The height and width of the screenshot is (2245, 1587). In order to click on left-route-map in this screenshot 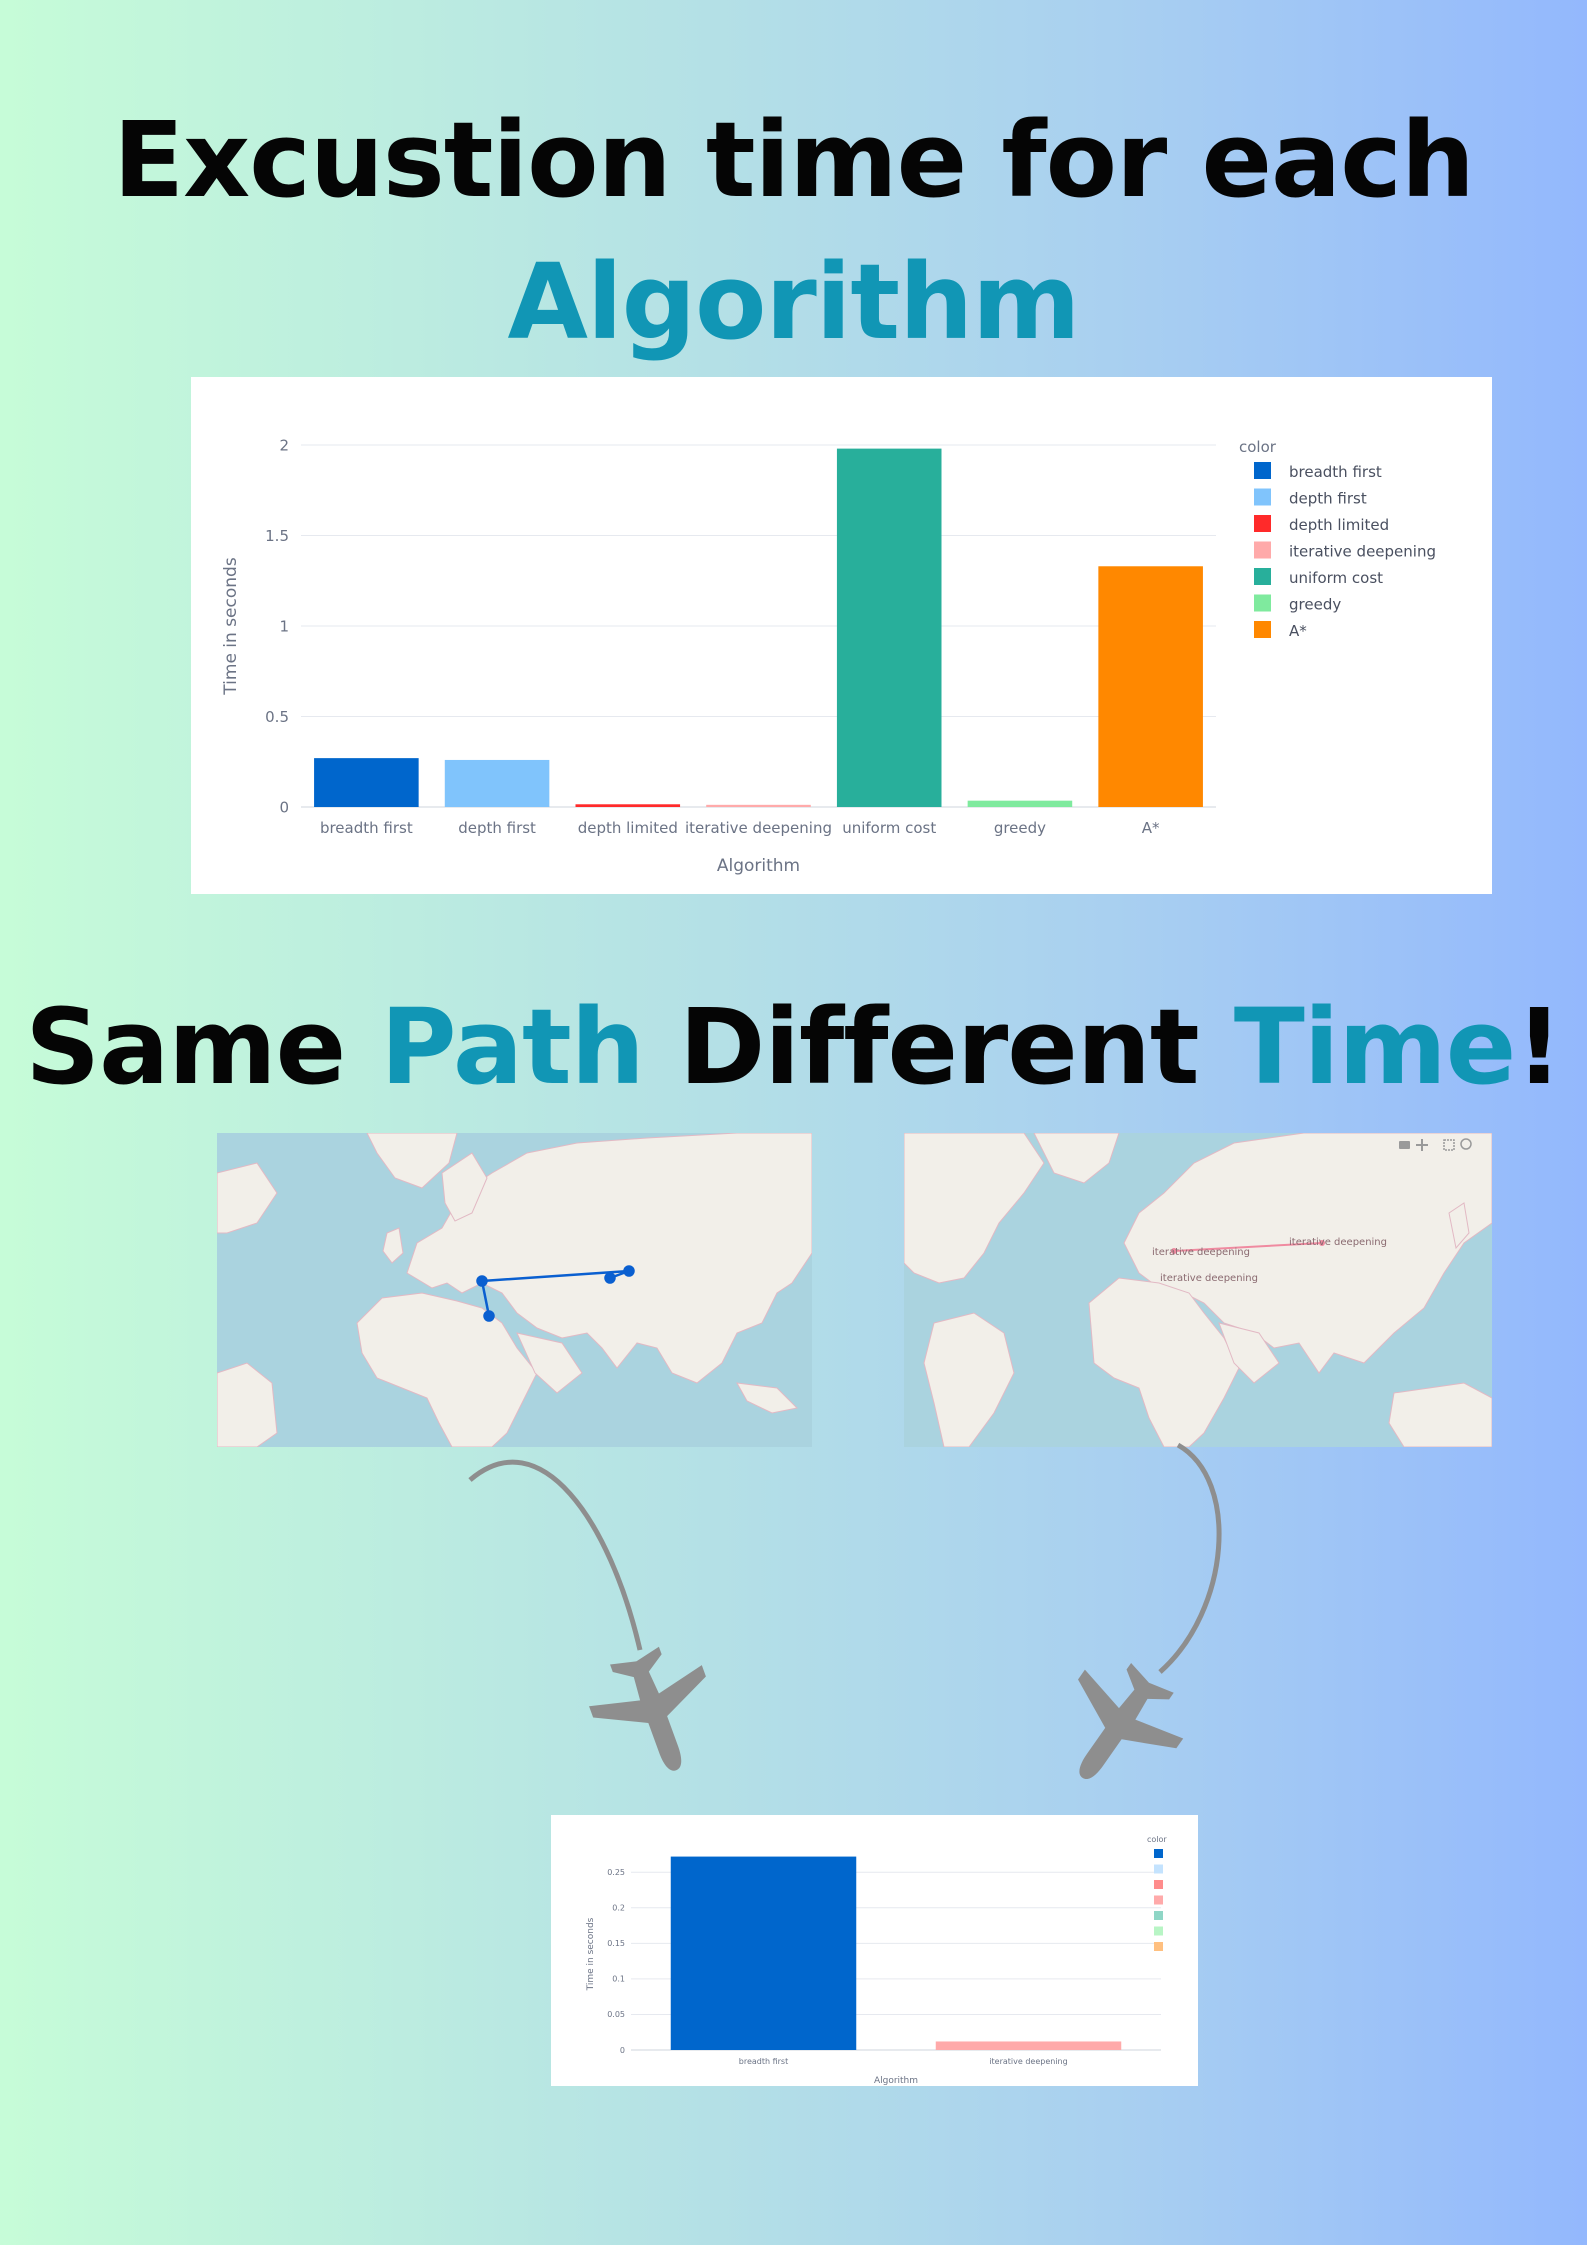, I will do `click(514, 1290)`.